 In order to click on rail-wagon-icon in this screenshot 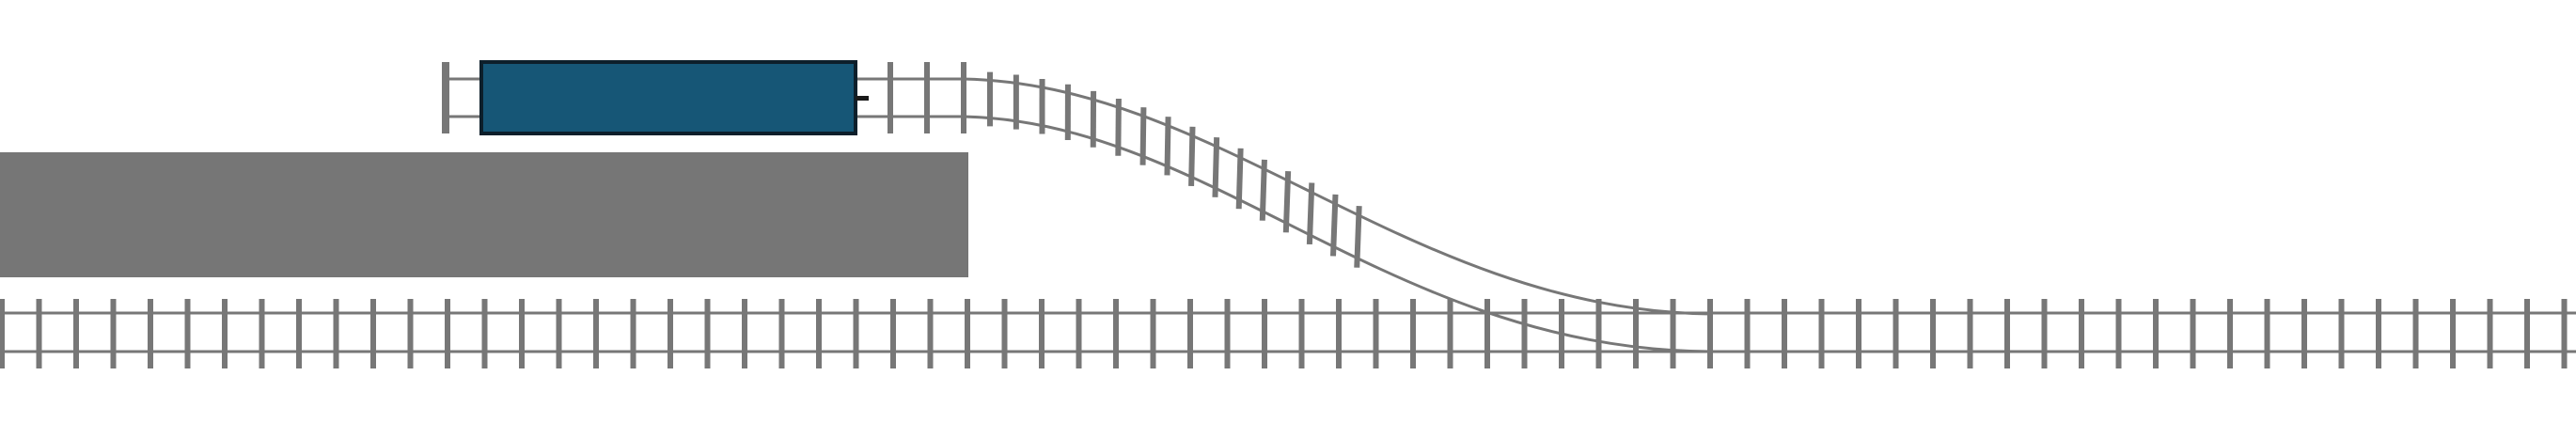, I will do `click(674, 97)`.